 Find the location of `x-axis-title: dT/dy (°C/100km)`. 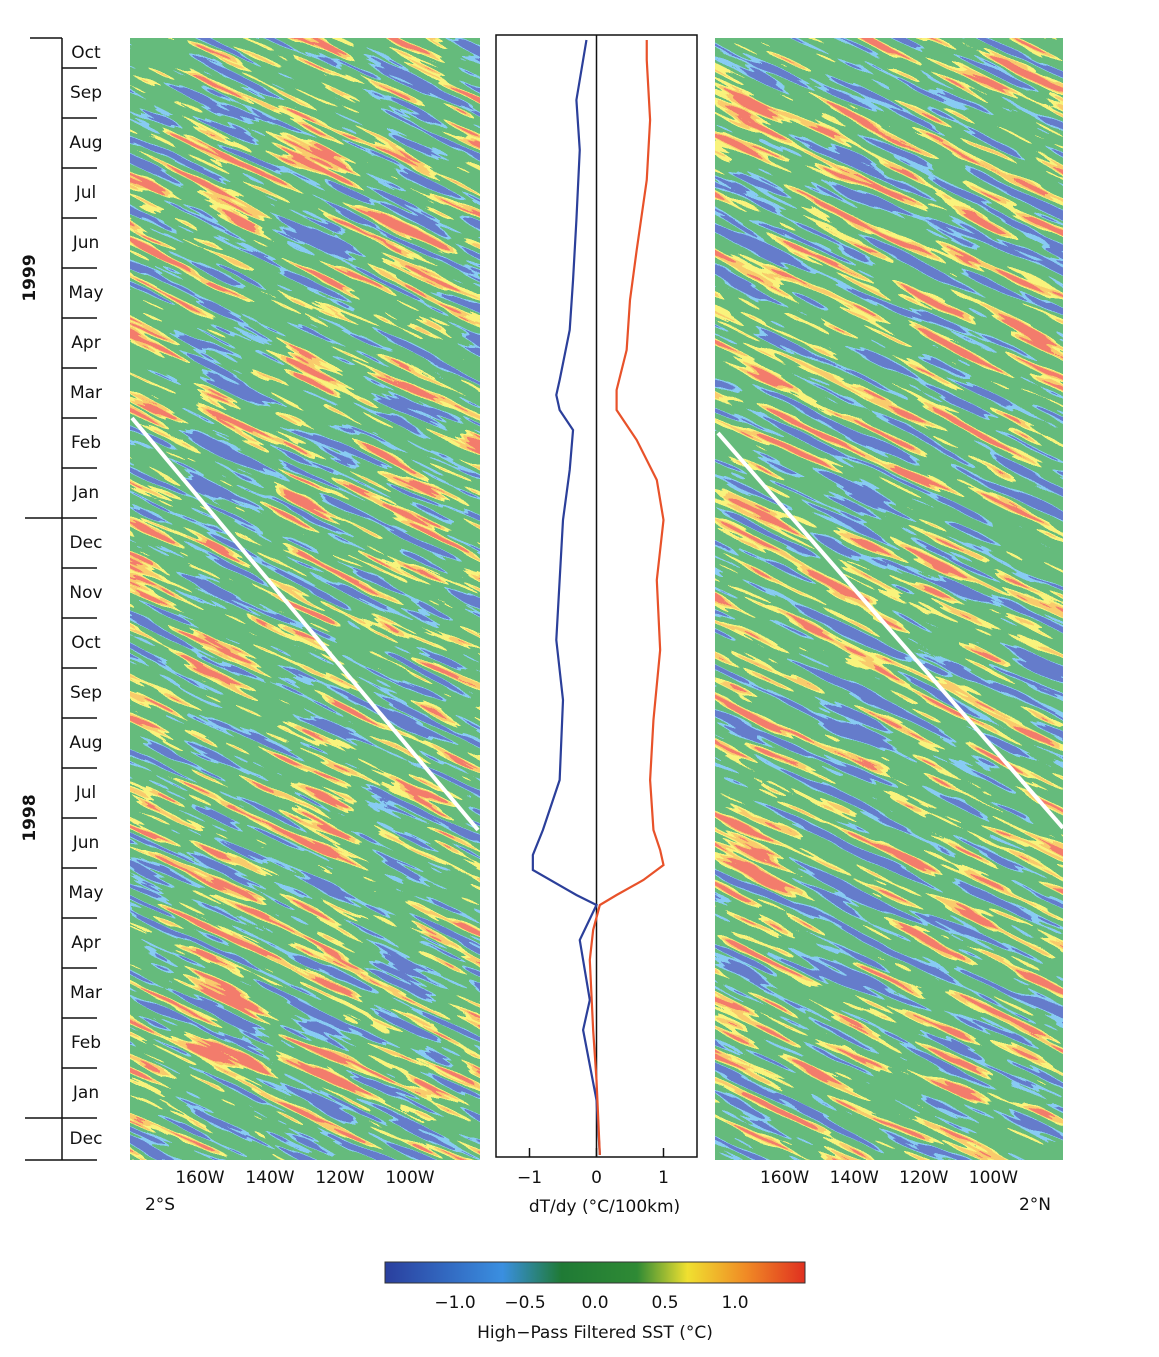

x-axis-title: dT/dy (°C/100km) is located at coordinates (604, 1207).